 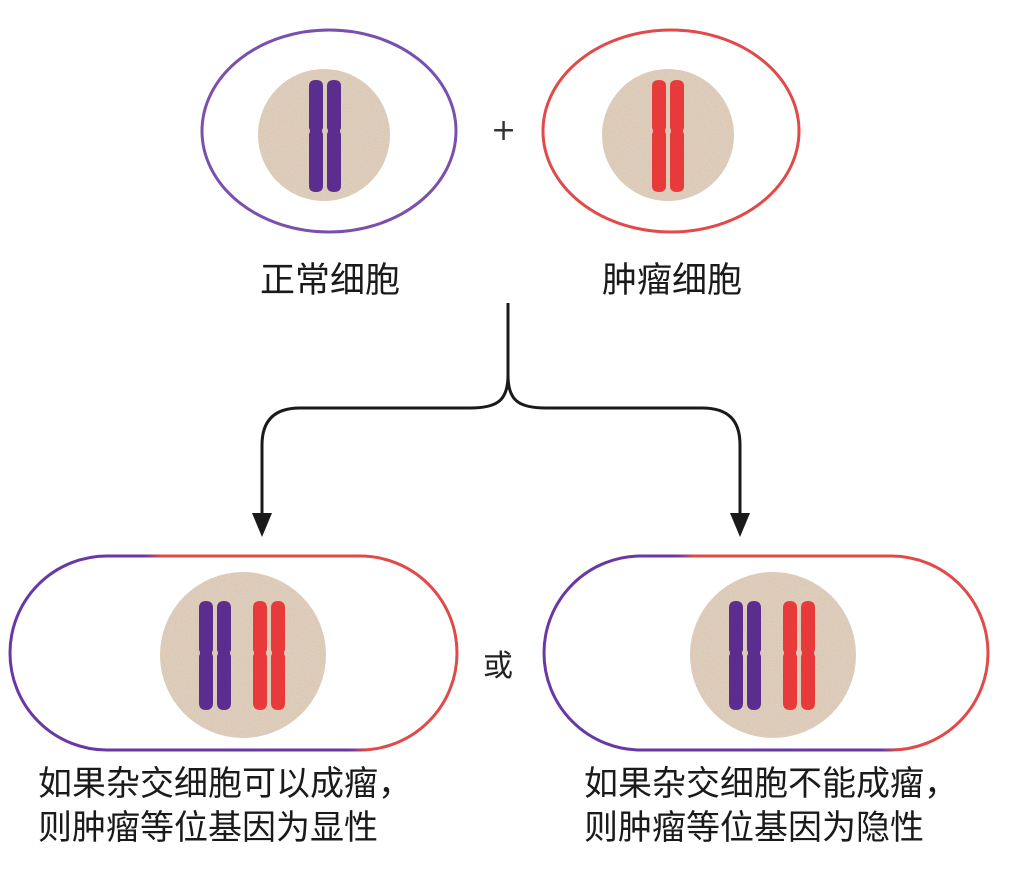 I want to click on normal-cell, so click(x=329, y=131).